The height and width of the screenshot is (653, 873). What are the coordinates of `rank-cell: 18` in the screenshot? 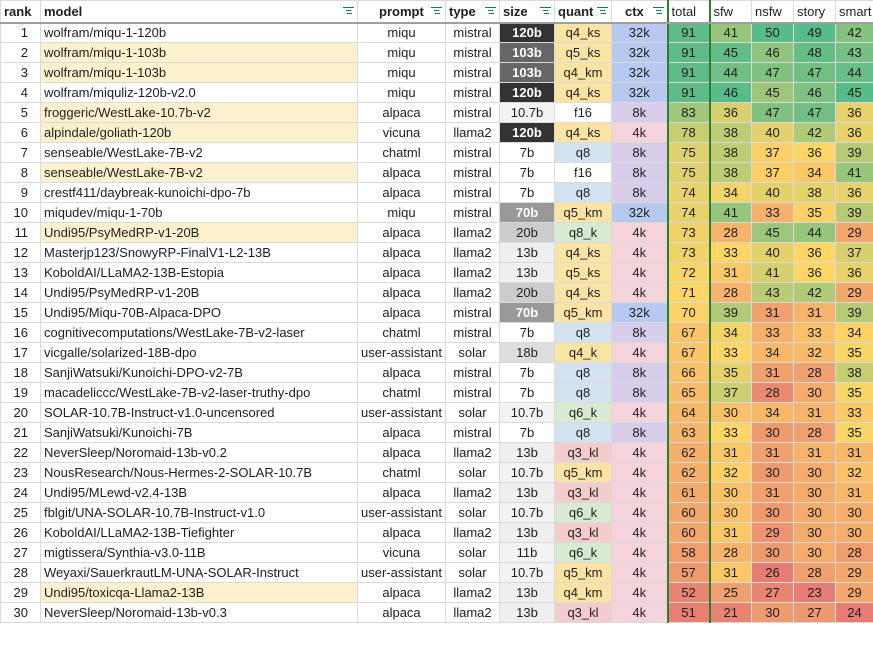 It's located at (20, 372).